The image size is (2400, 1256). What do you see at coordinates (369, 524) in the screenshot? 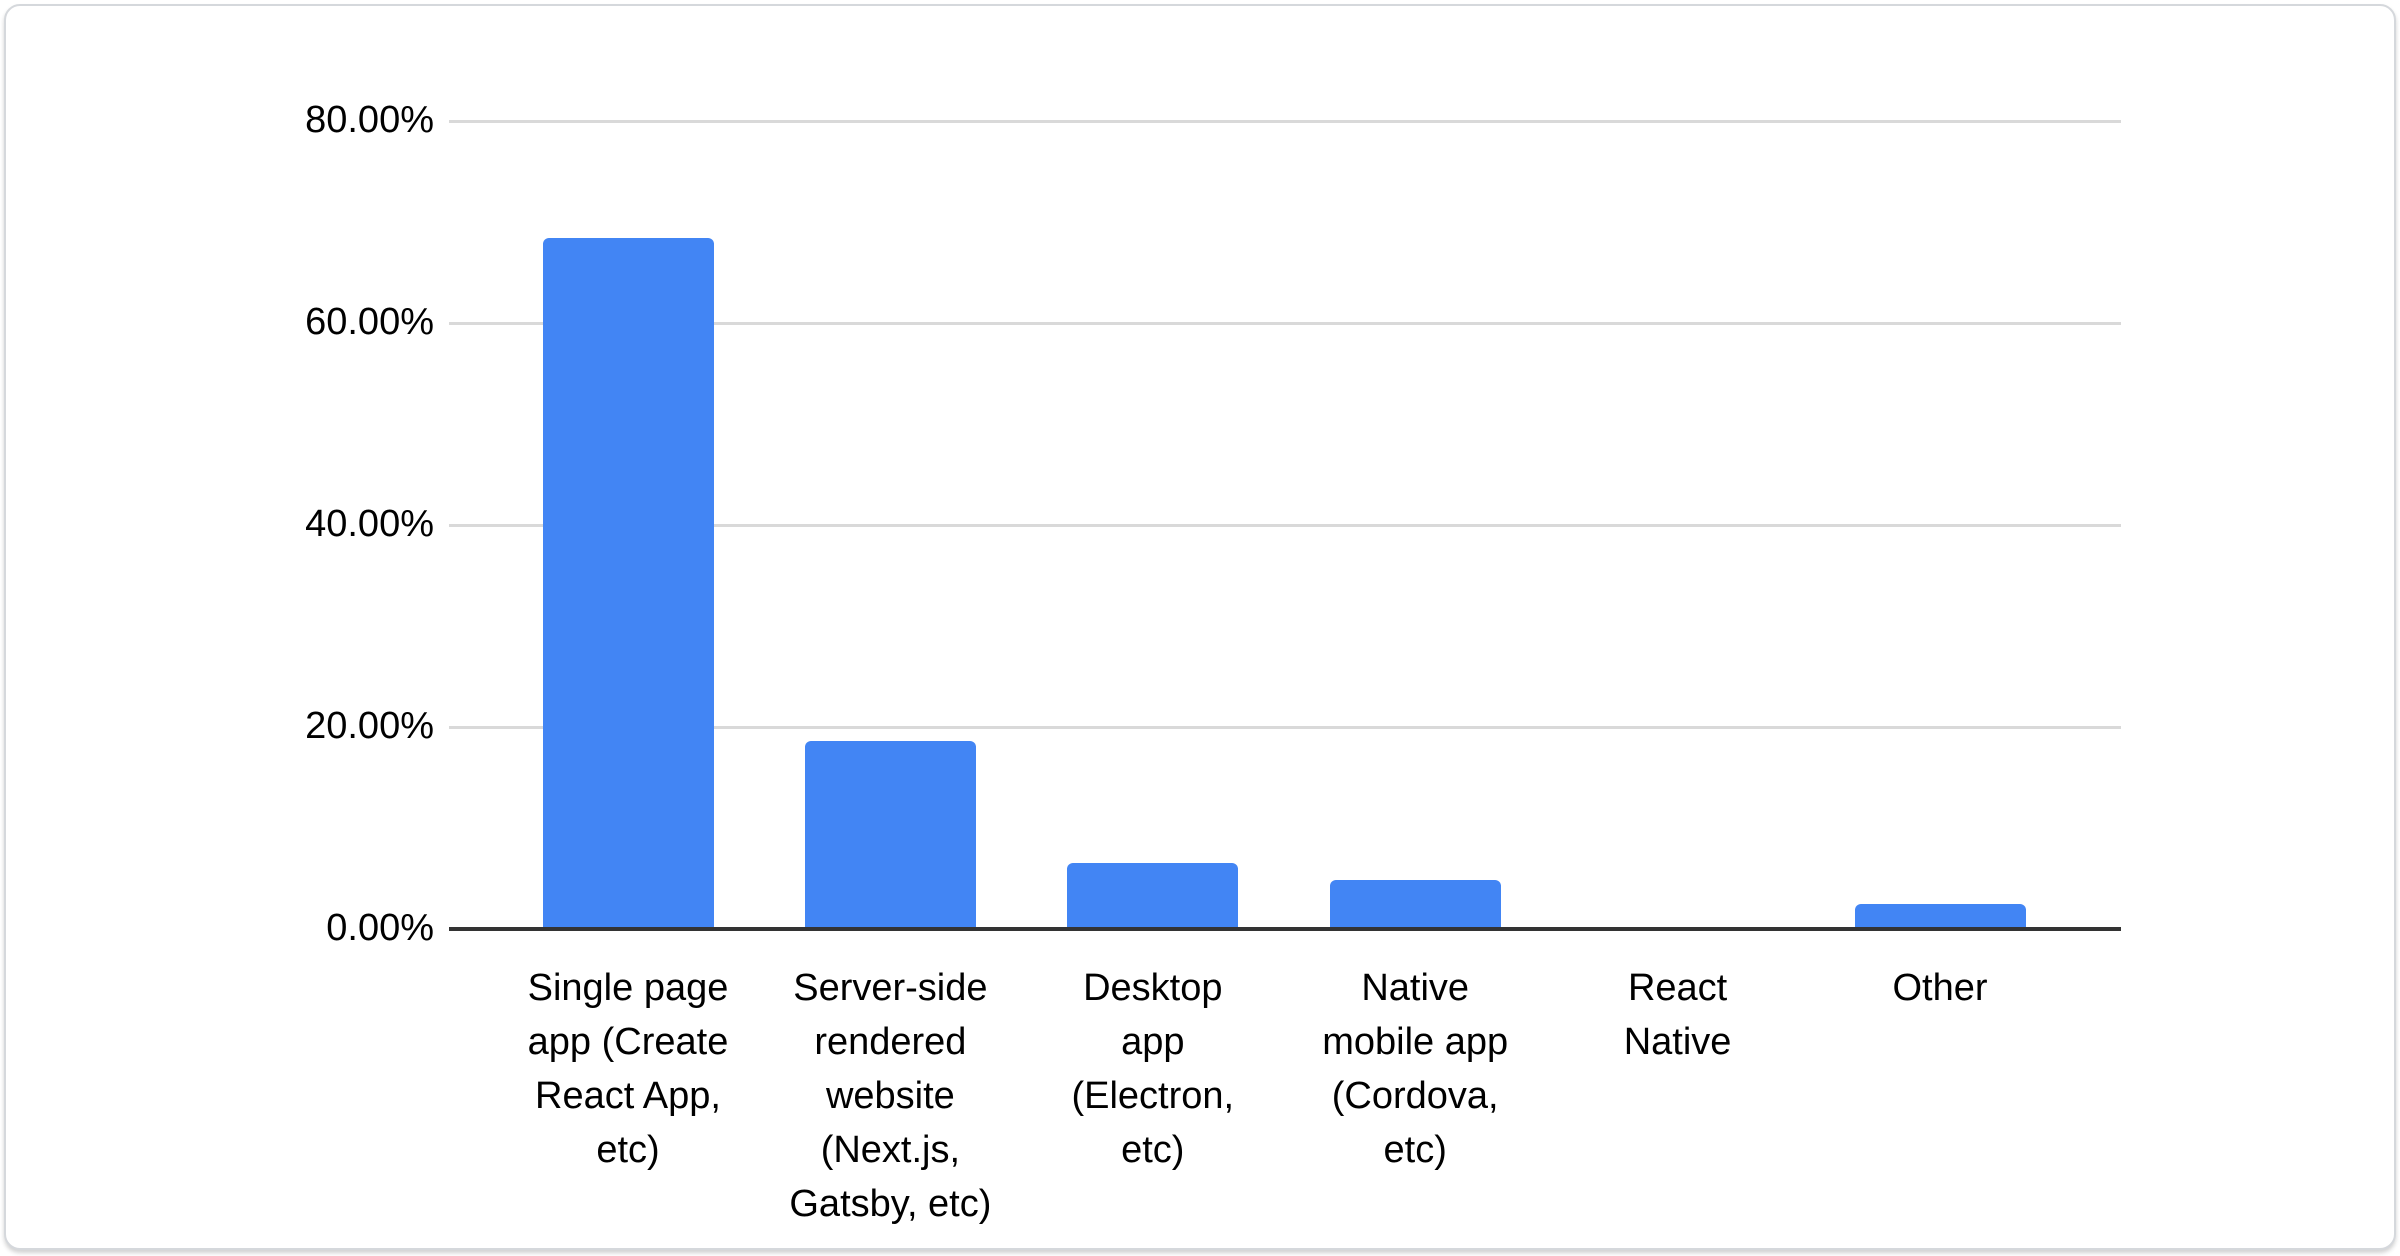
I see `y-tick-label-40: 40.00%` at bounding box center [369, 524].